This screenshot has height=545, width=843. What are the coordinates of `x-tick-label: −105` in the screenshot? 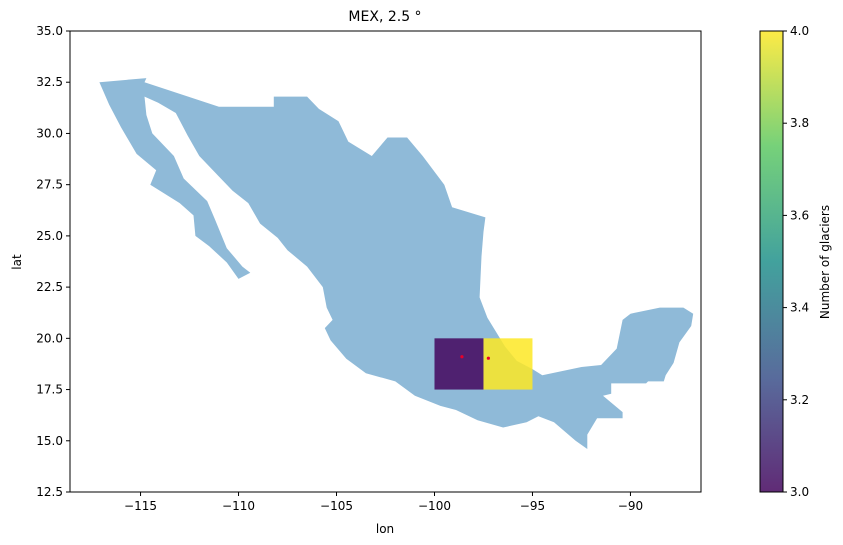 It's located at (336, 506).